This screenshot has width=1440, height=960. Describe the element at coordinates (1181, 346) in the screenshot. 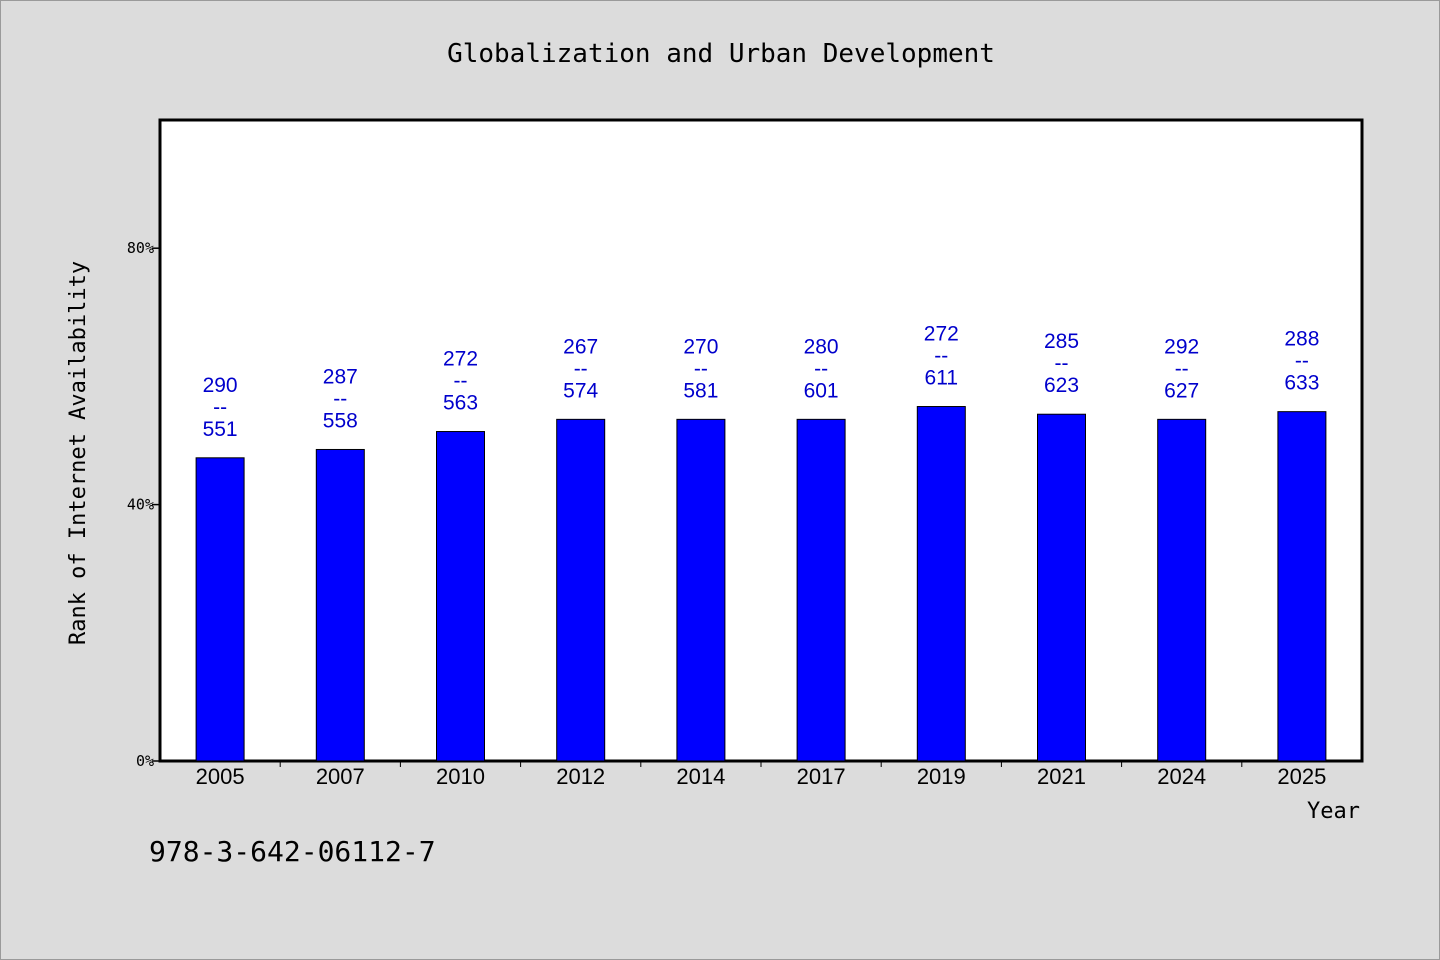

I see `bar-data-label: 292` at that location.